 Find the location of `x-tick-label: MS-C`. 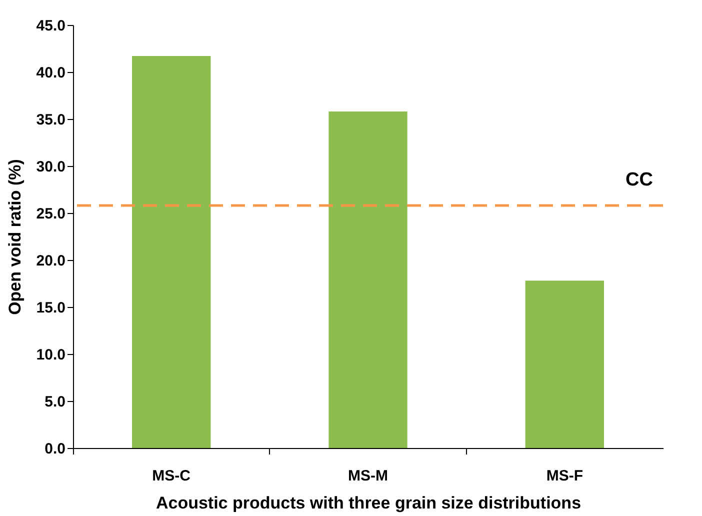

x-tick-label: MS-C is located at coordinates (171, 476).